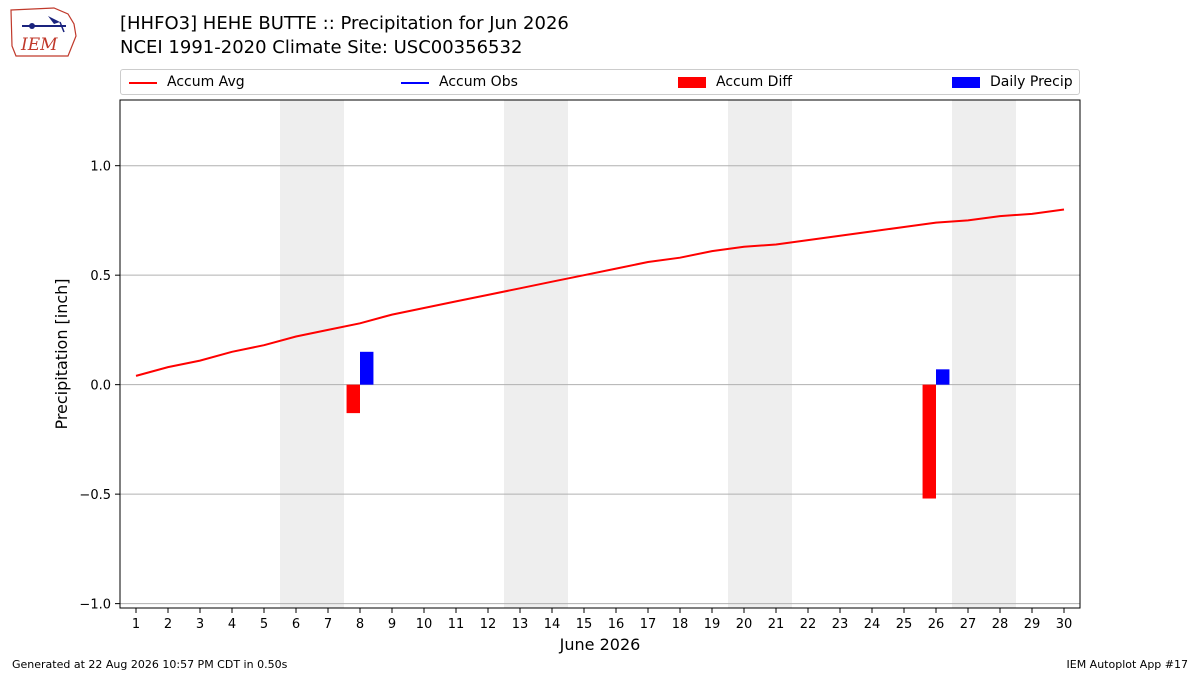 This screenshot has height=675, width=1200. What do you see at coordinates (552, 624) in the screenshot?
I see `x-tick-label: 14` at bounding box center [552, 624].